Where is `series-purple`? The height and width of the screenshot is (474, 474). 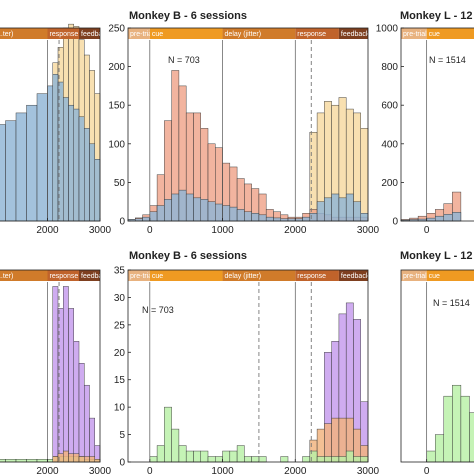
series-purple is located at coordinates (346, 382).